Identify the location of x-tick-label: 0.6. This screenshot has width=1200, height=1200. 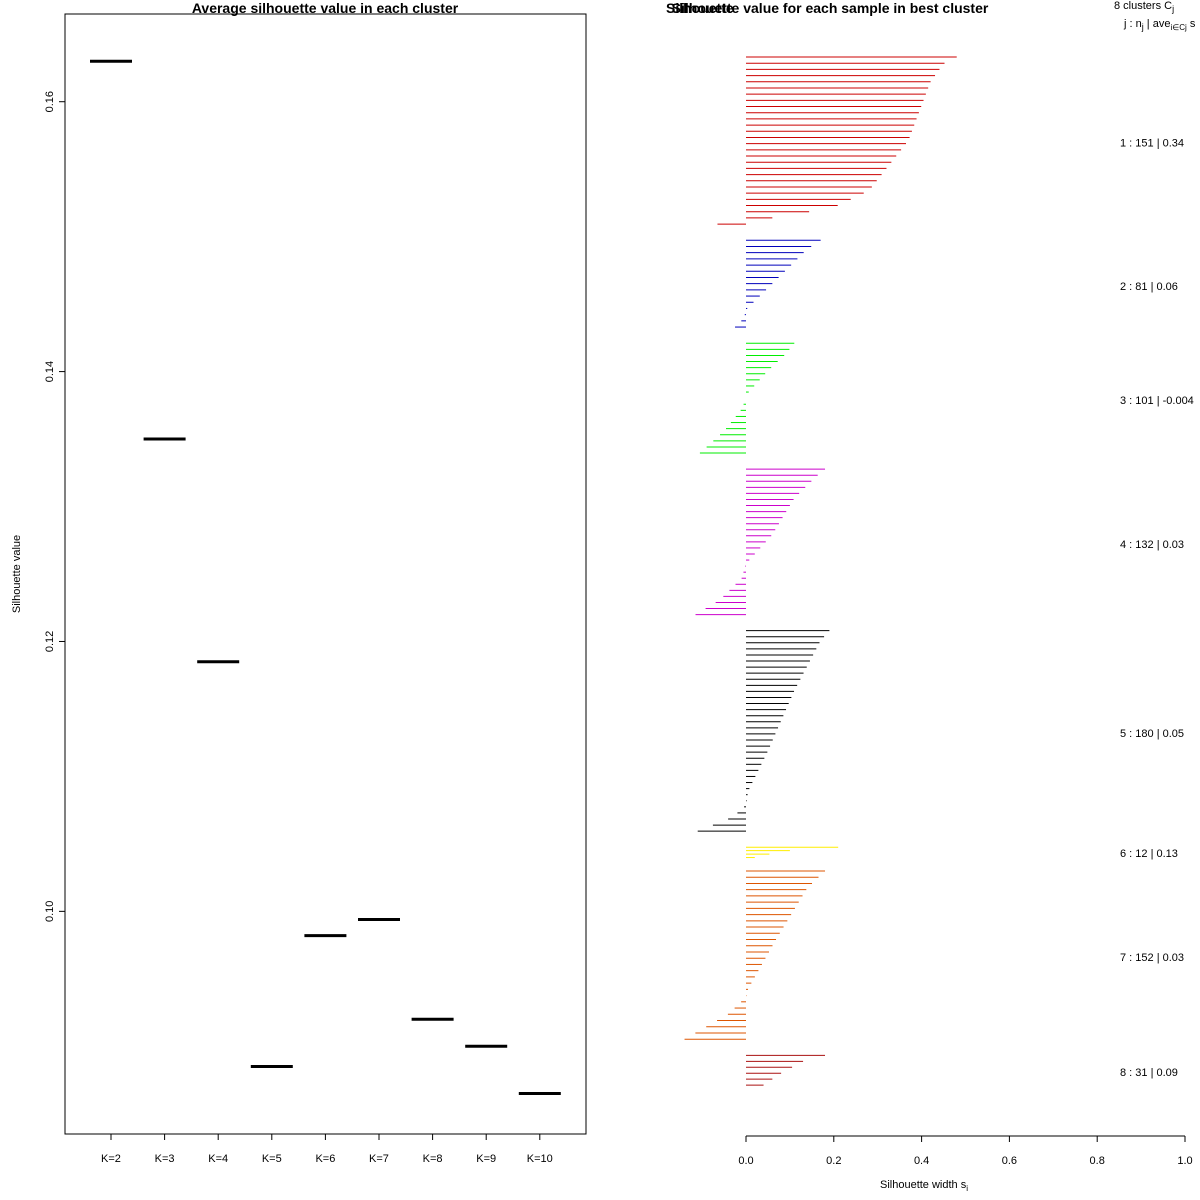
(1009, 1161).